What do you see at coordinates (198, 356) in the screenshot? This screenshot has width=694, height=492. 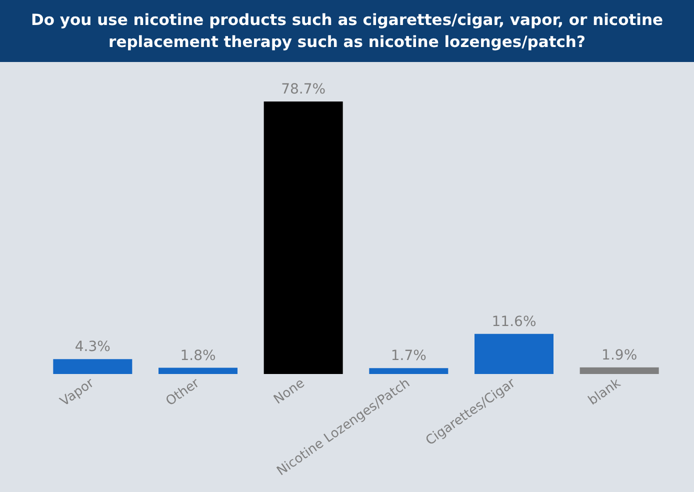 I see `data-label: 1.8%` at bounding box center [198, 356].